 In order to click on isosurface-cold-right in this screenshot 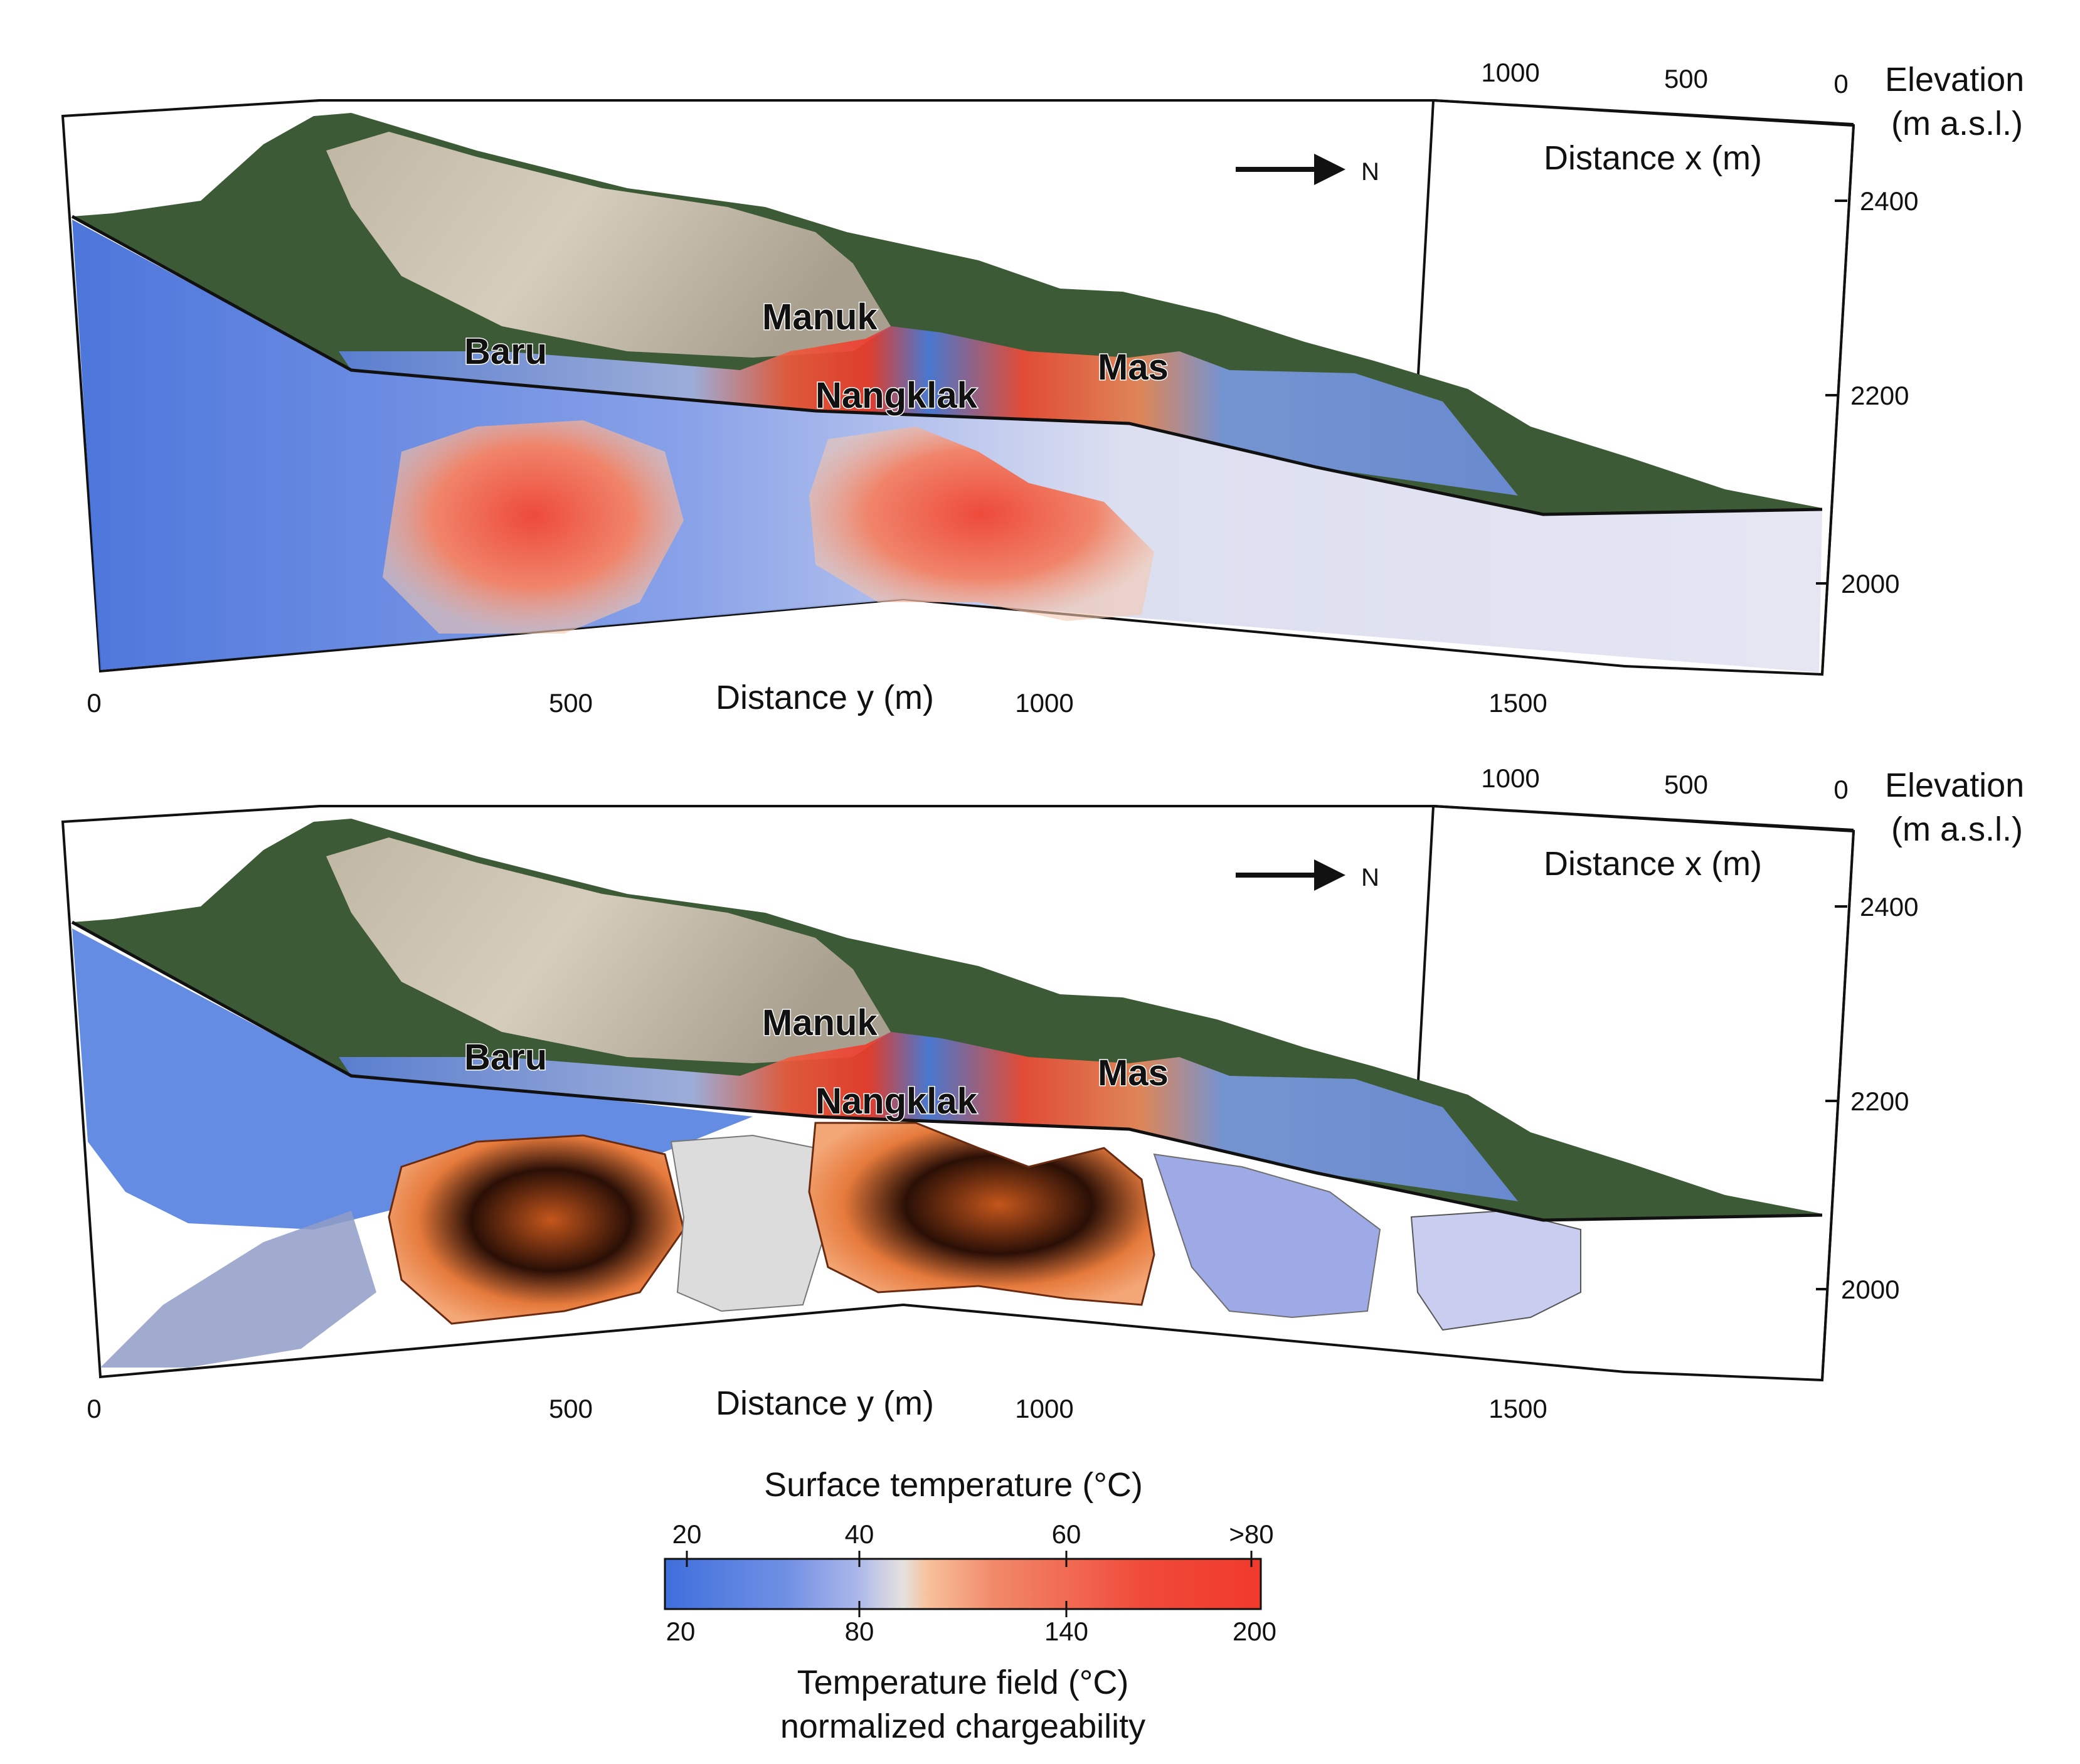, I will do `click(1267, 1236)`.